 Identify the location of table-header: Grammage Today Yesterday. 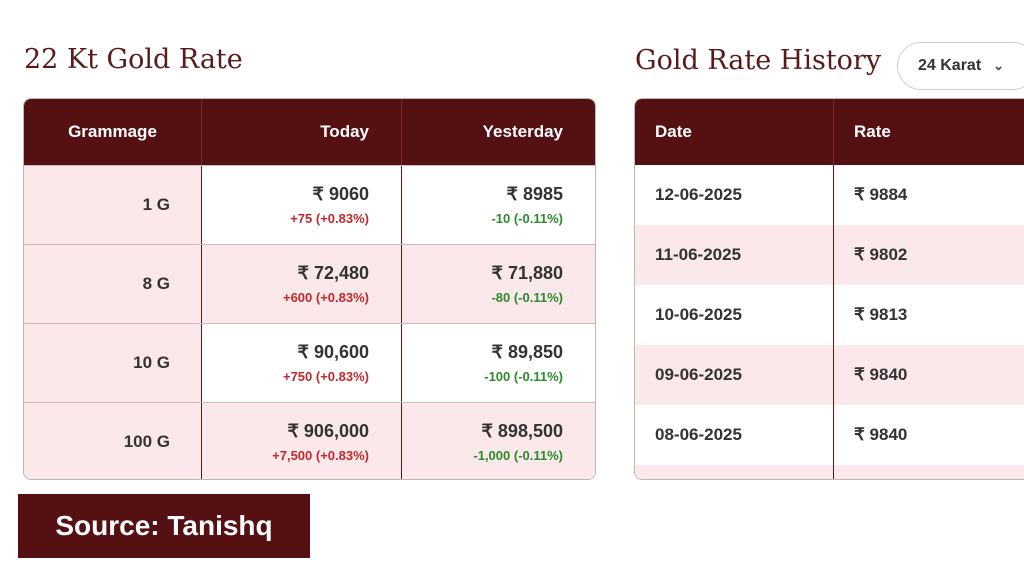
(309, 132).